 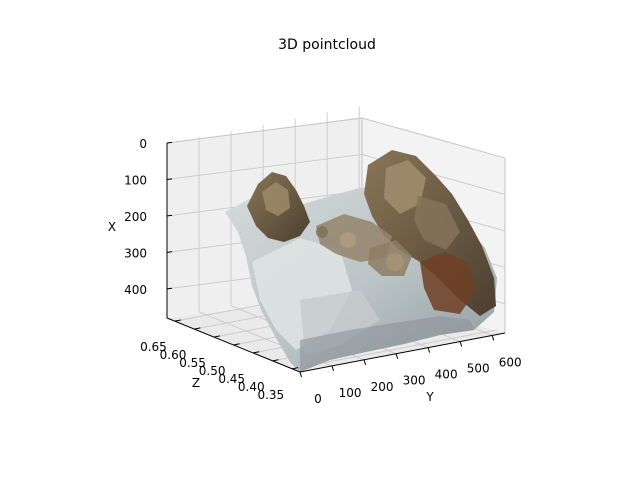 What do you see at coordinates (153, 347) in the screenshot?
I see `z-tick-label: 0.65` at bounding box center [153, 347].